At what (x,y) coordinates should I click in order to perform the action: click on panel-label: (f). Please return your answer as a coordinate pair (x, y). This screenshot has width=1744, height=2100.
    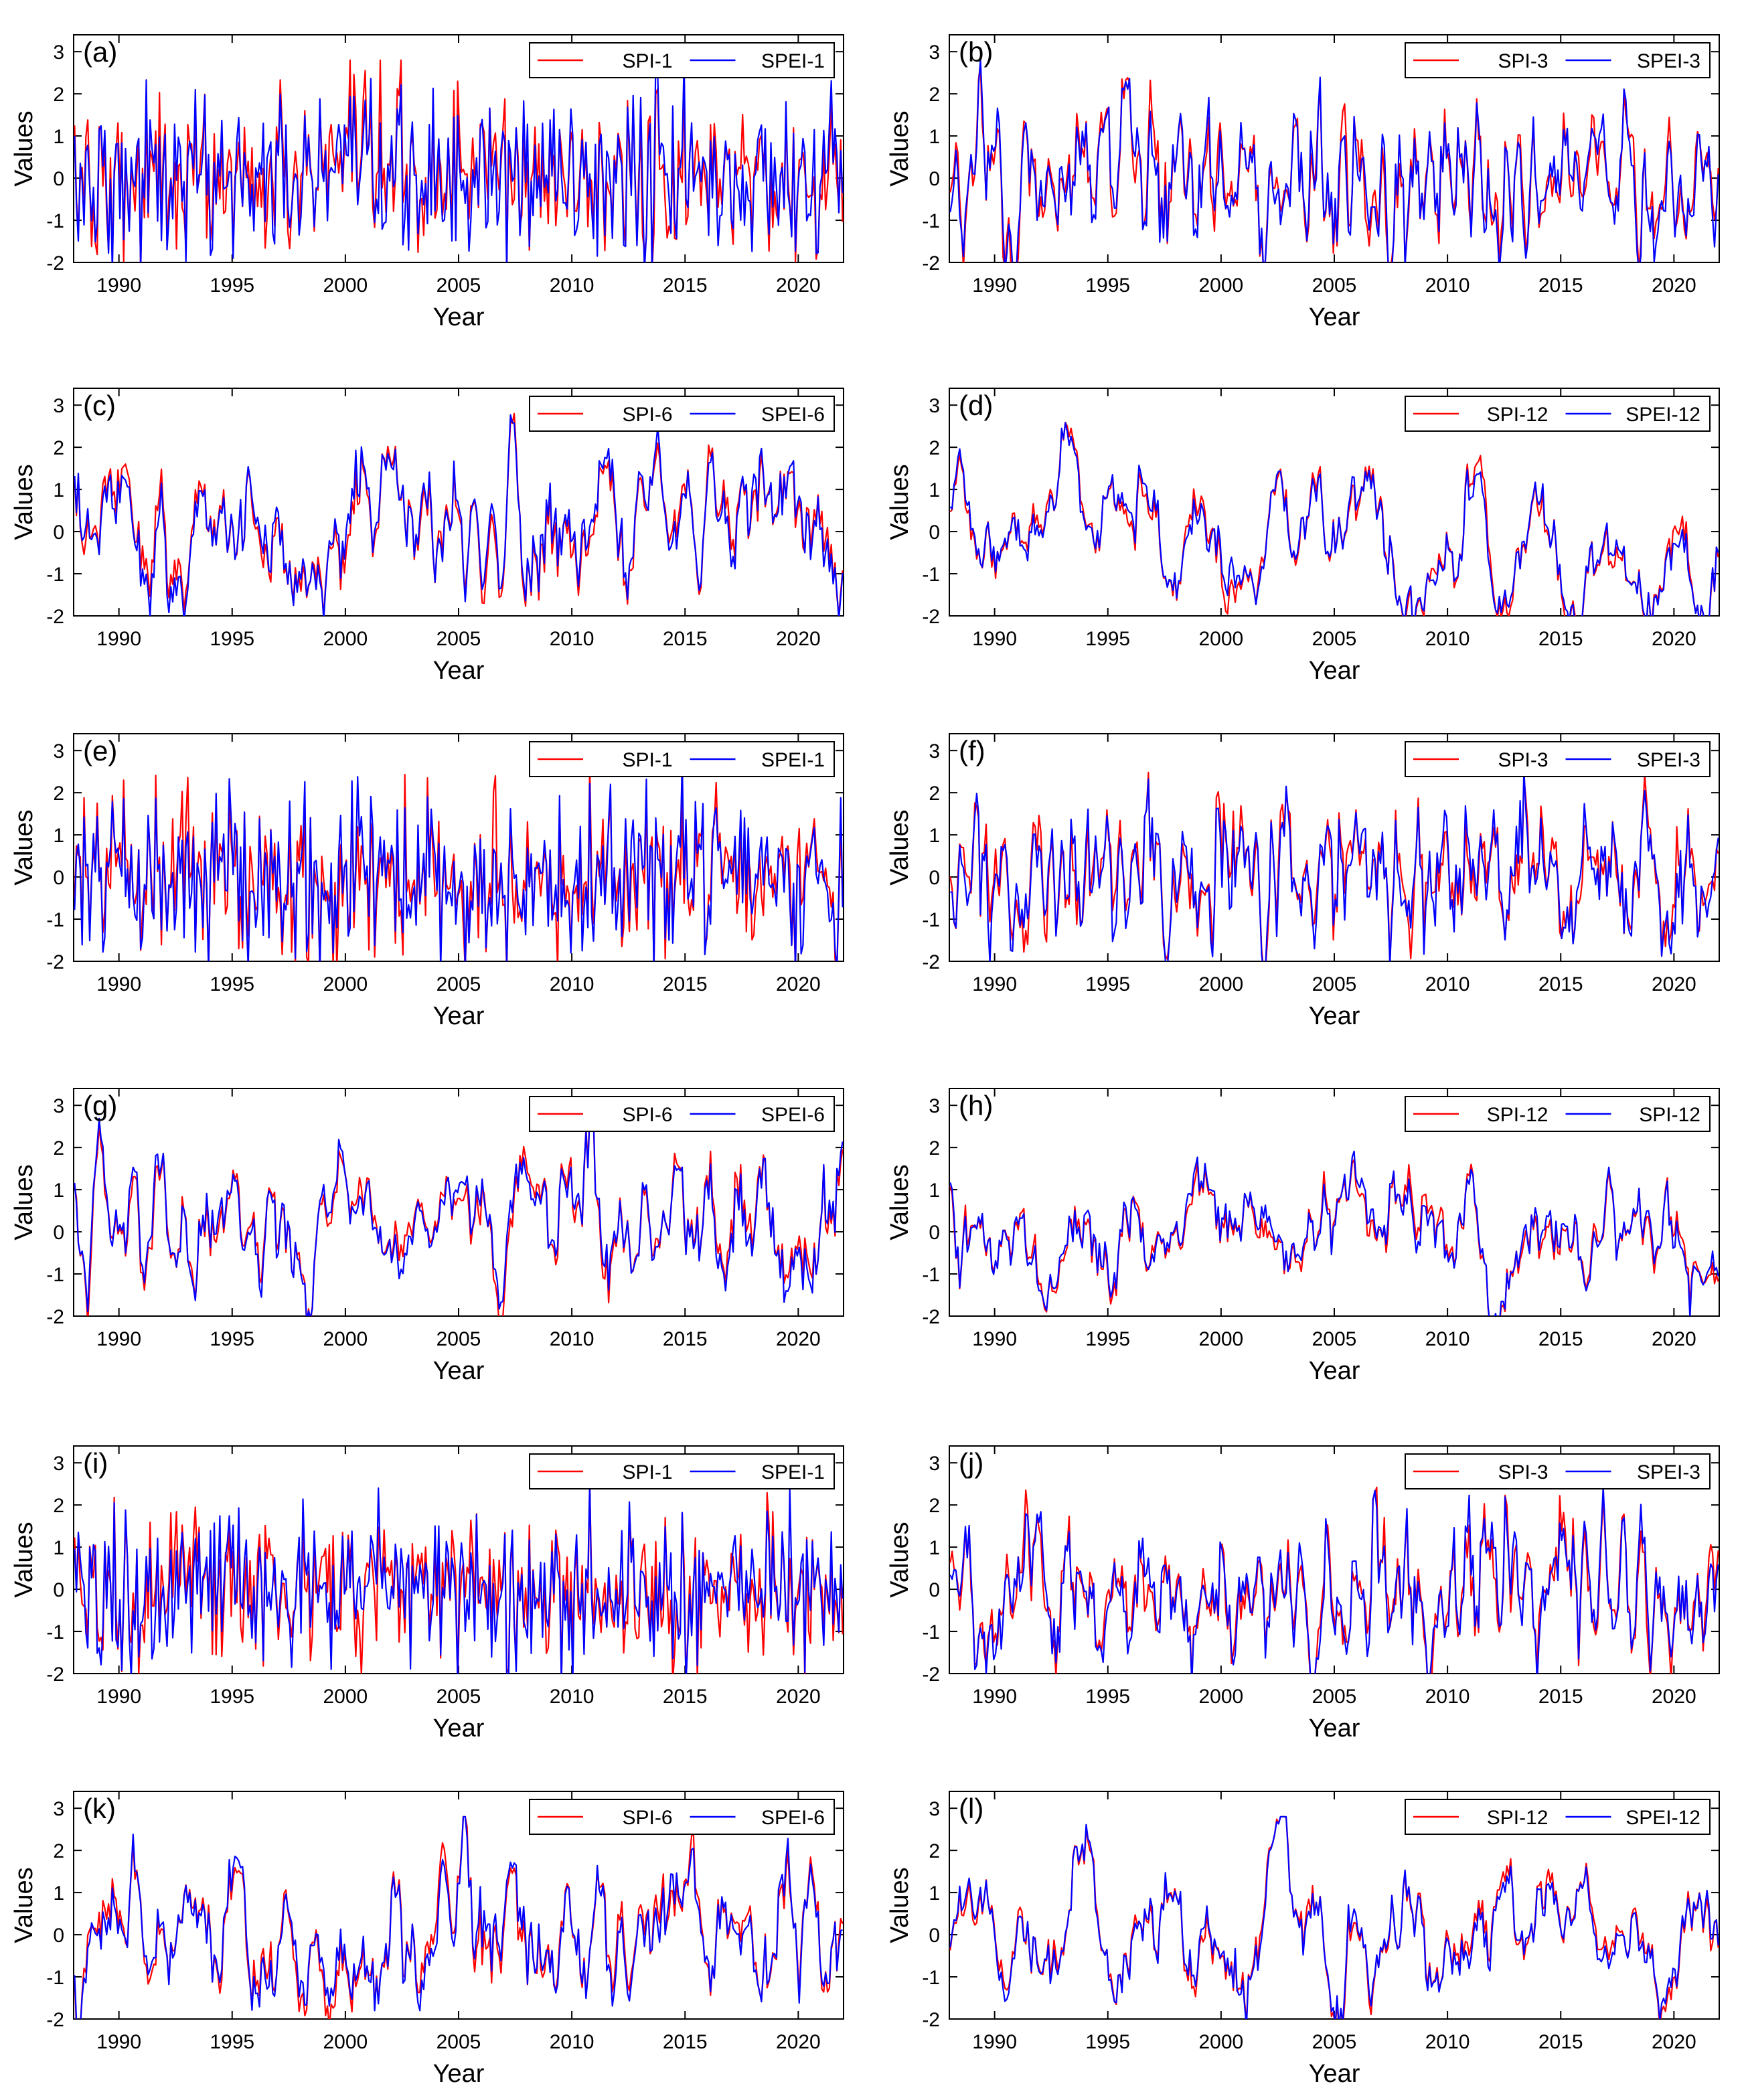
    Looking at the image, I should click on (972, 750).